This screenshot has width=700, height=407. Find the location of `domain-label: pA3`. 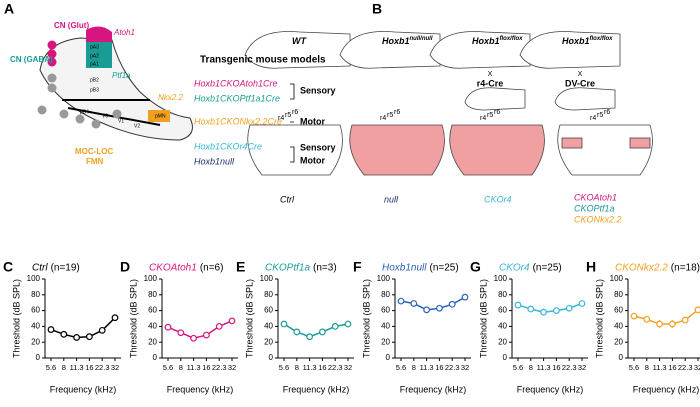

domain-label: pA3 is located at coordinates (94, 47).